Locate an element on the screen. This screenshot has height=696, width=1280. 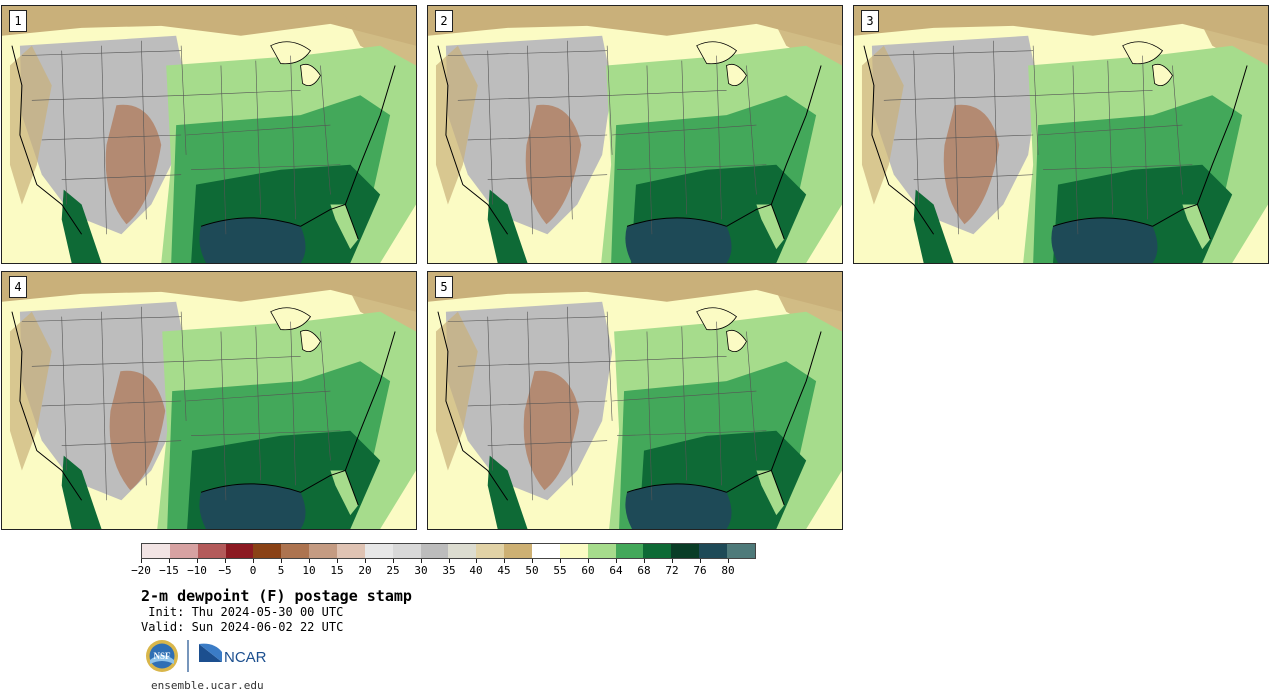
colorbar is located at coordinates (448, 551).